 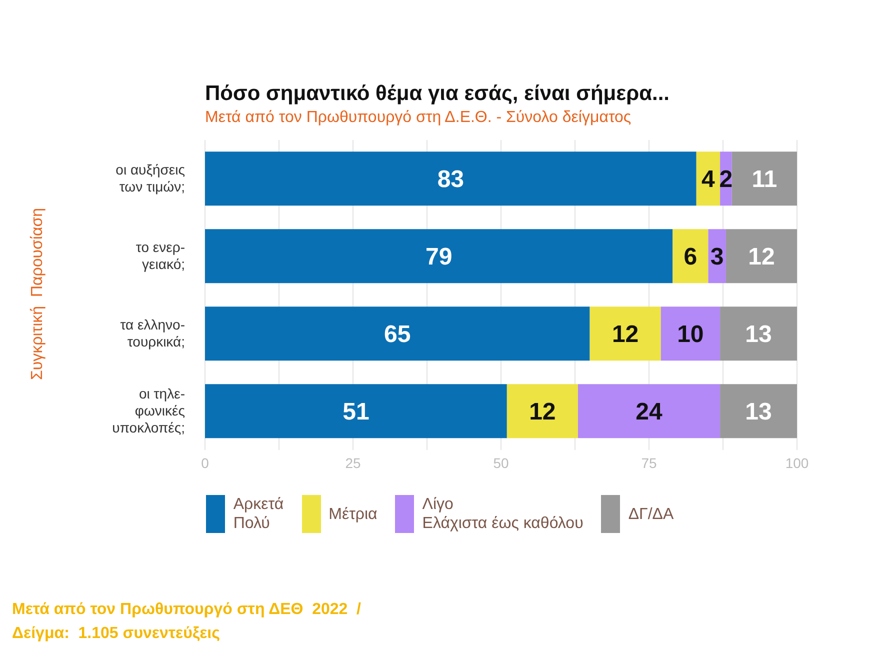 What do you see at coordinates (501, 462) in the screenshot?
I see `x-tick-label: 50` at bounding box center [501, 462].